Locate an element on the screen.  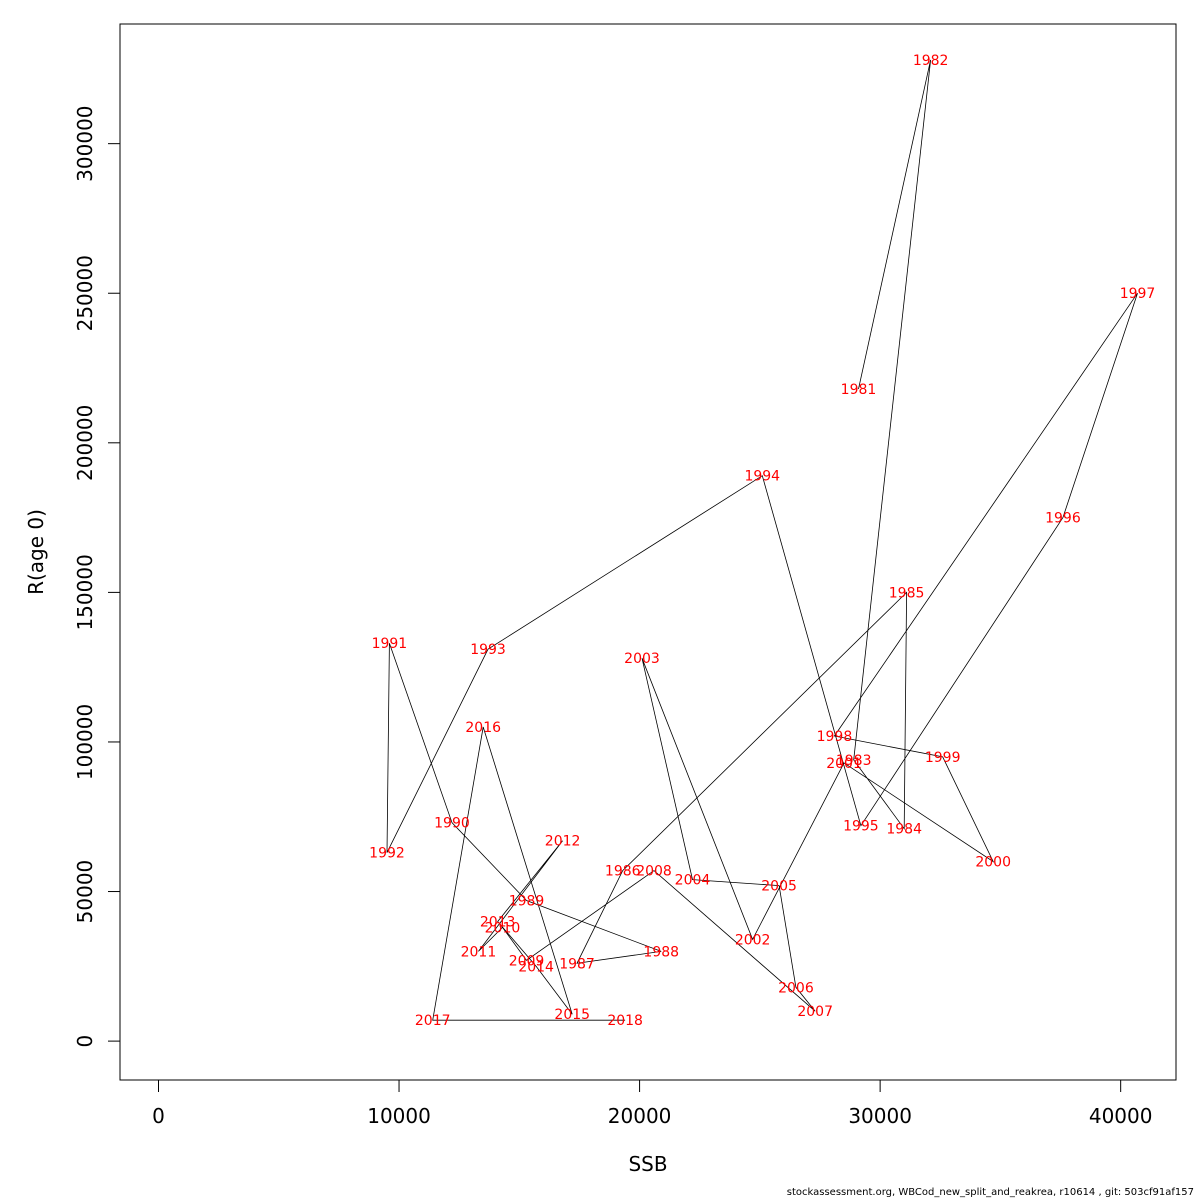
year-label-1992: 1992 is located at coordinates (387, 854).